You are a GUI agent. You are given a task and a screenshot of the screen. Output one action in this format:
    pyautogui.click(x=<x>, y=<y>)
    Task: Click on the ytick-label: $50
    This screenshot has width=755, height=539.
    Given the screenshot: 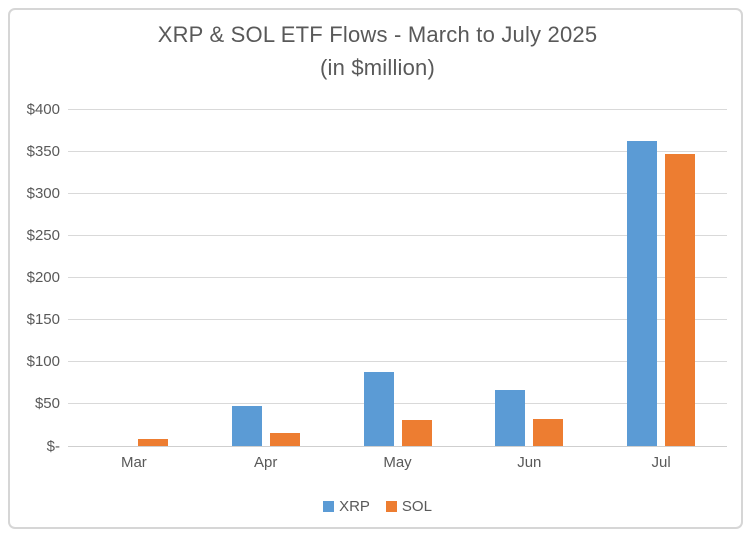 What is the action you would take?
    pyautogui.click(x=47, y=404)
    